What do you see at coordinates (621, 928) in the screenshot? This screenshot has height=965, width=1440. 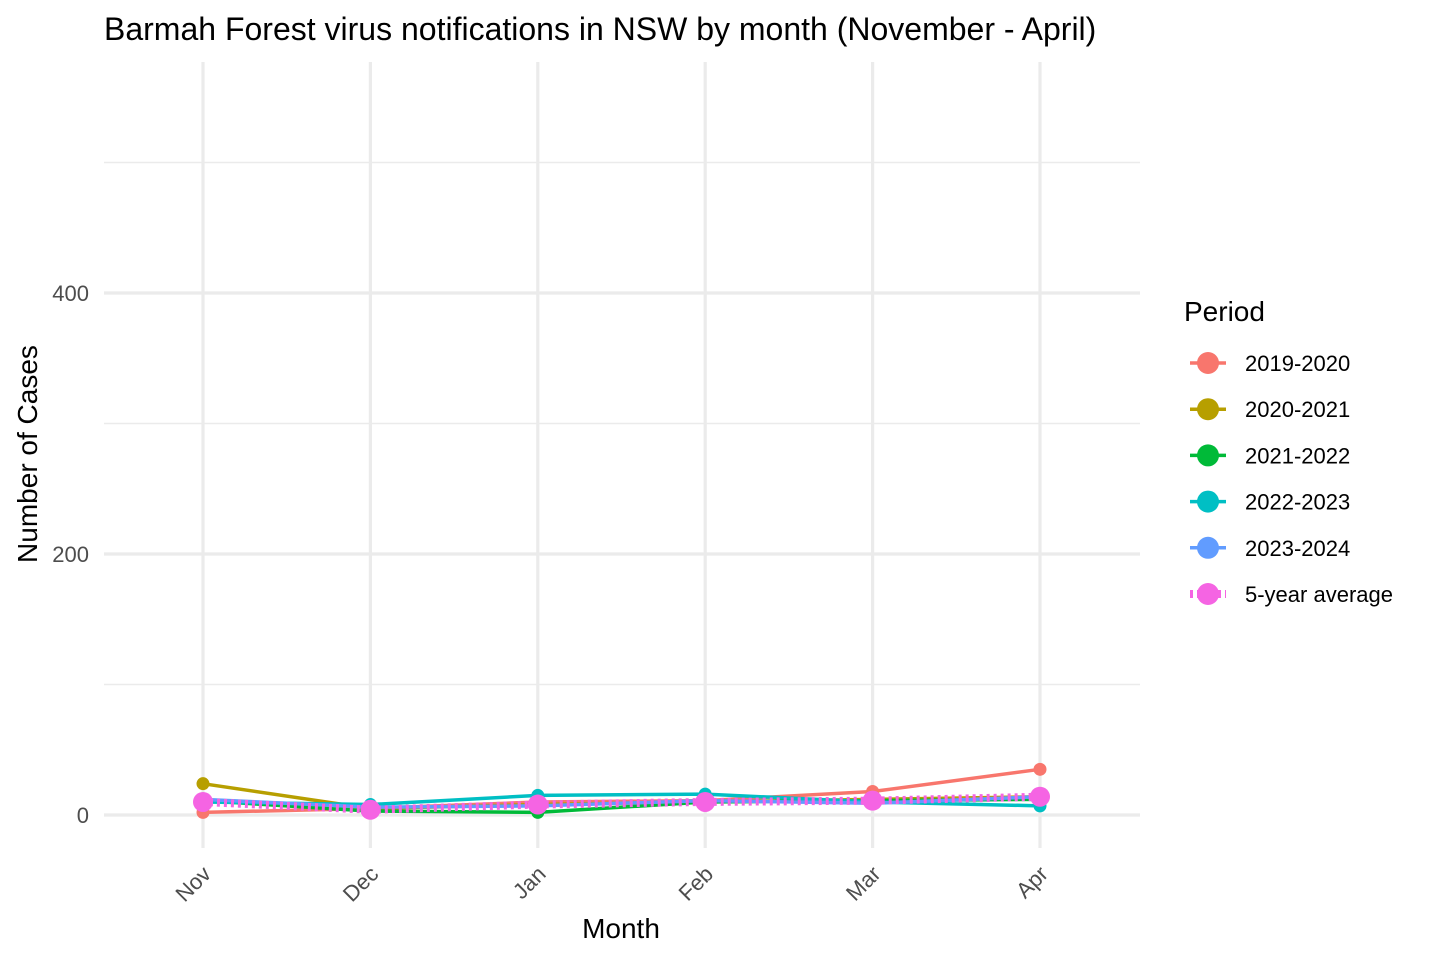 I see `x-axis-title: Month` at bounding box center [621, 928].